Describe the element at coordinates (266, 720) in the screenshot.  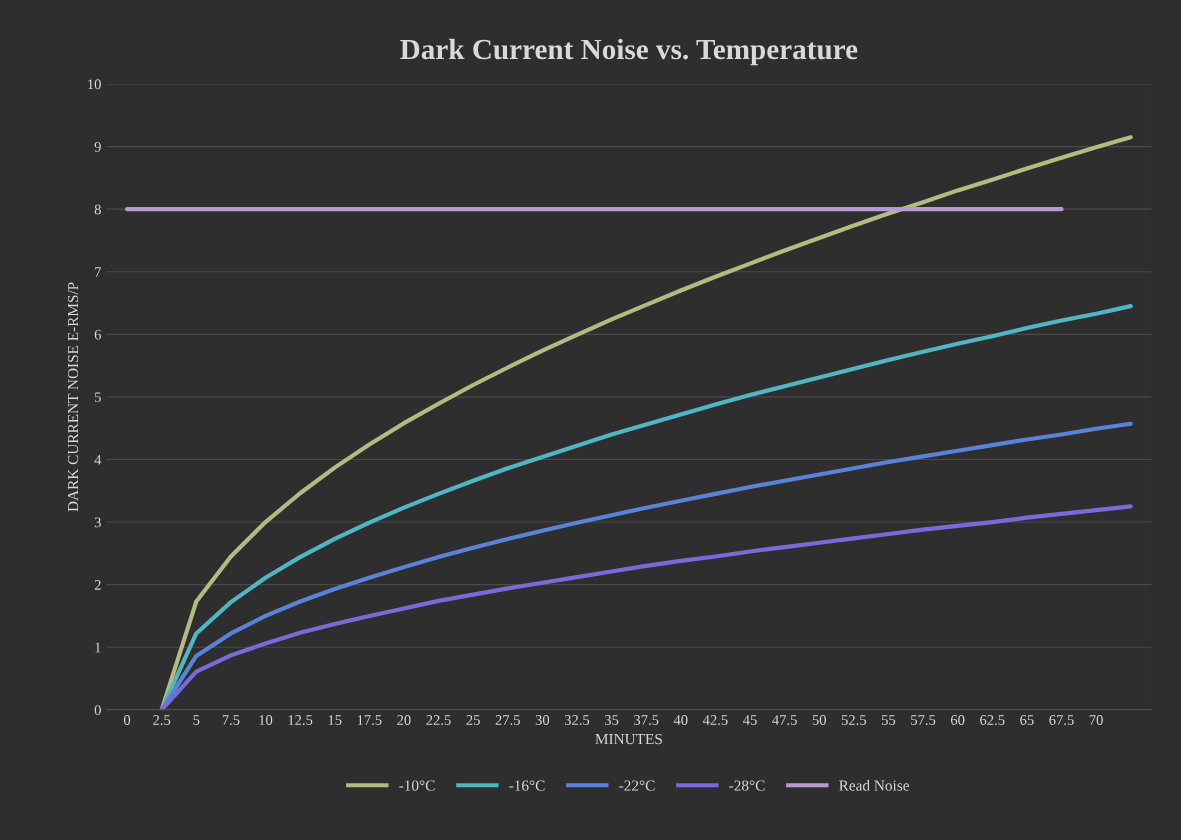
I see `x-tick-label: 10` at that location.